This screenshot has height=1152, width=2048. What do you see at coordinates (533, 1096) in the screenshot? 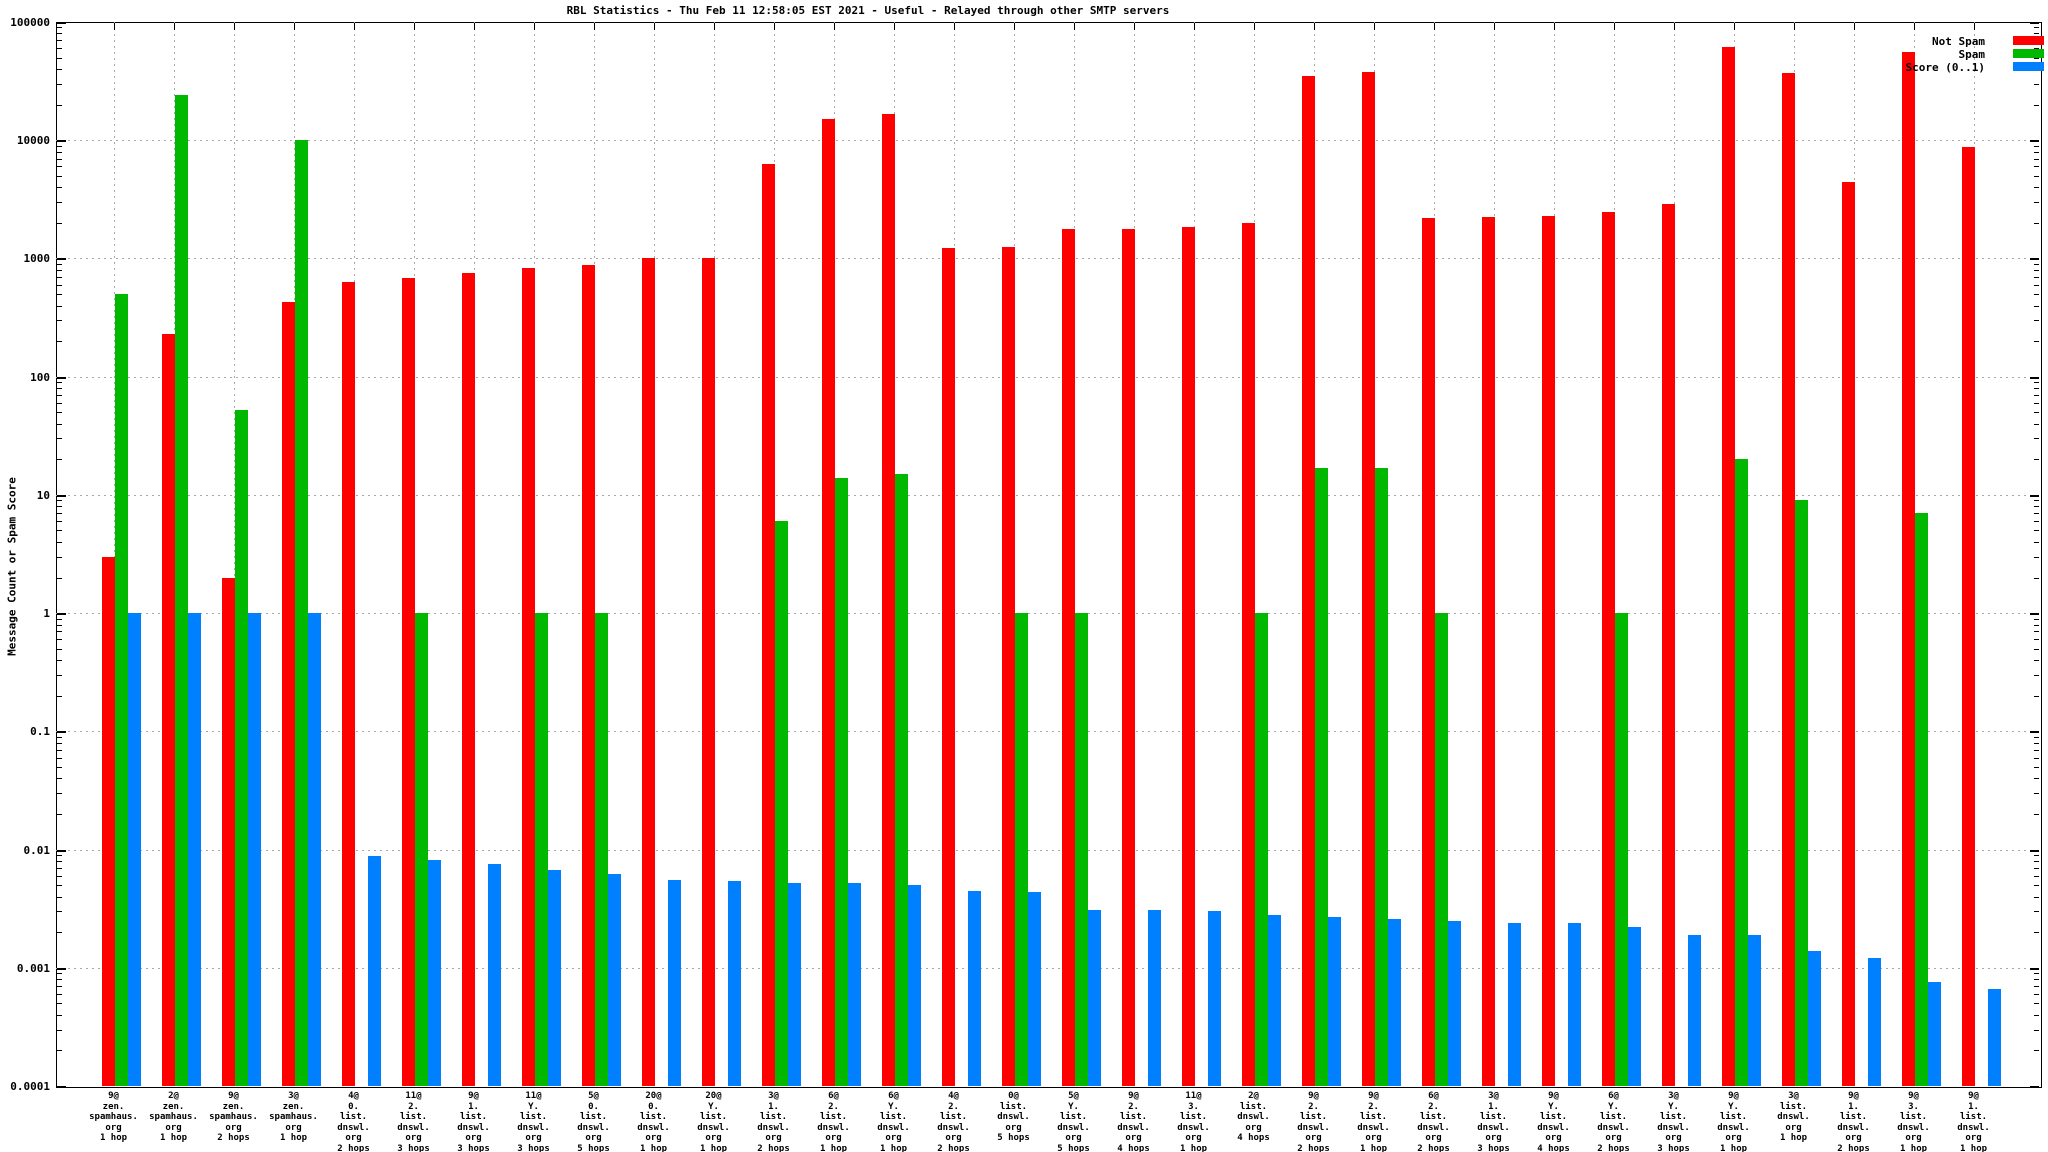
I see `x-category-label-line: 11@` at bounding box center [533, 1096].